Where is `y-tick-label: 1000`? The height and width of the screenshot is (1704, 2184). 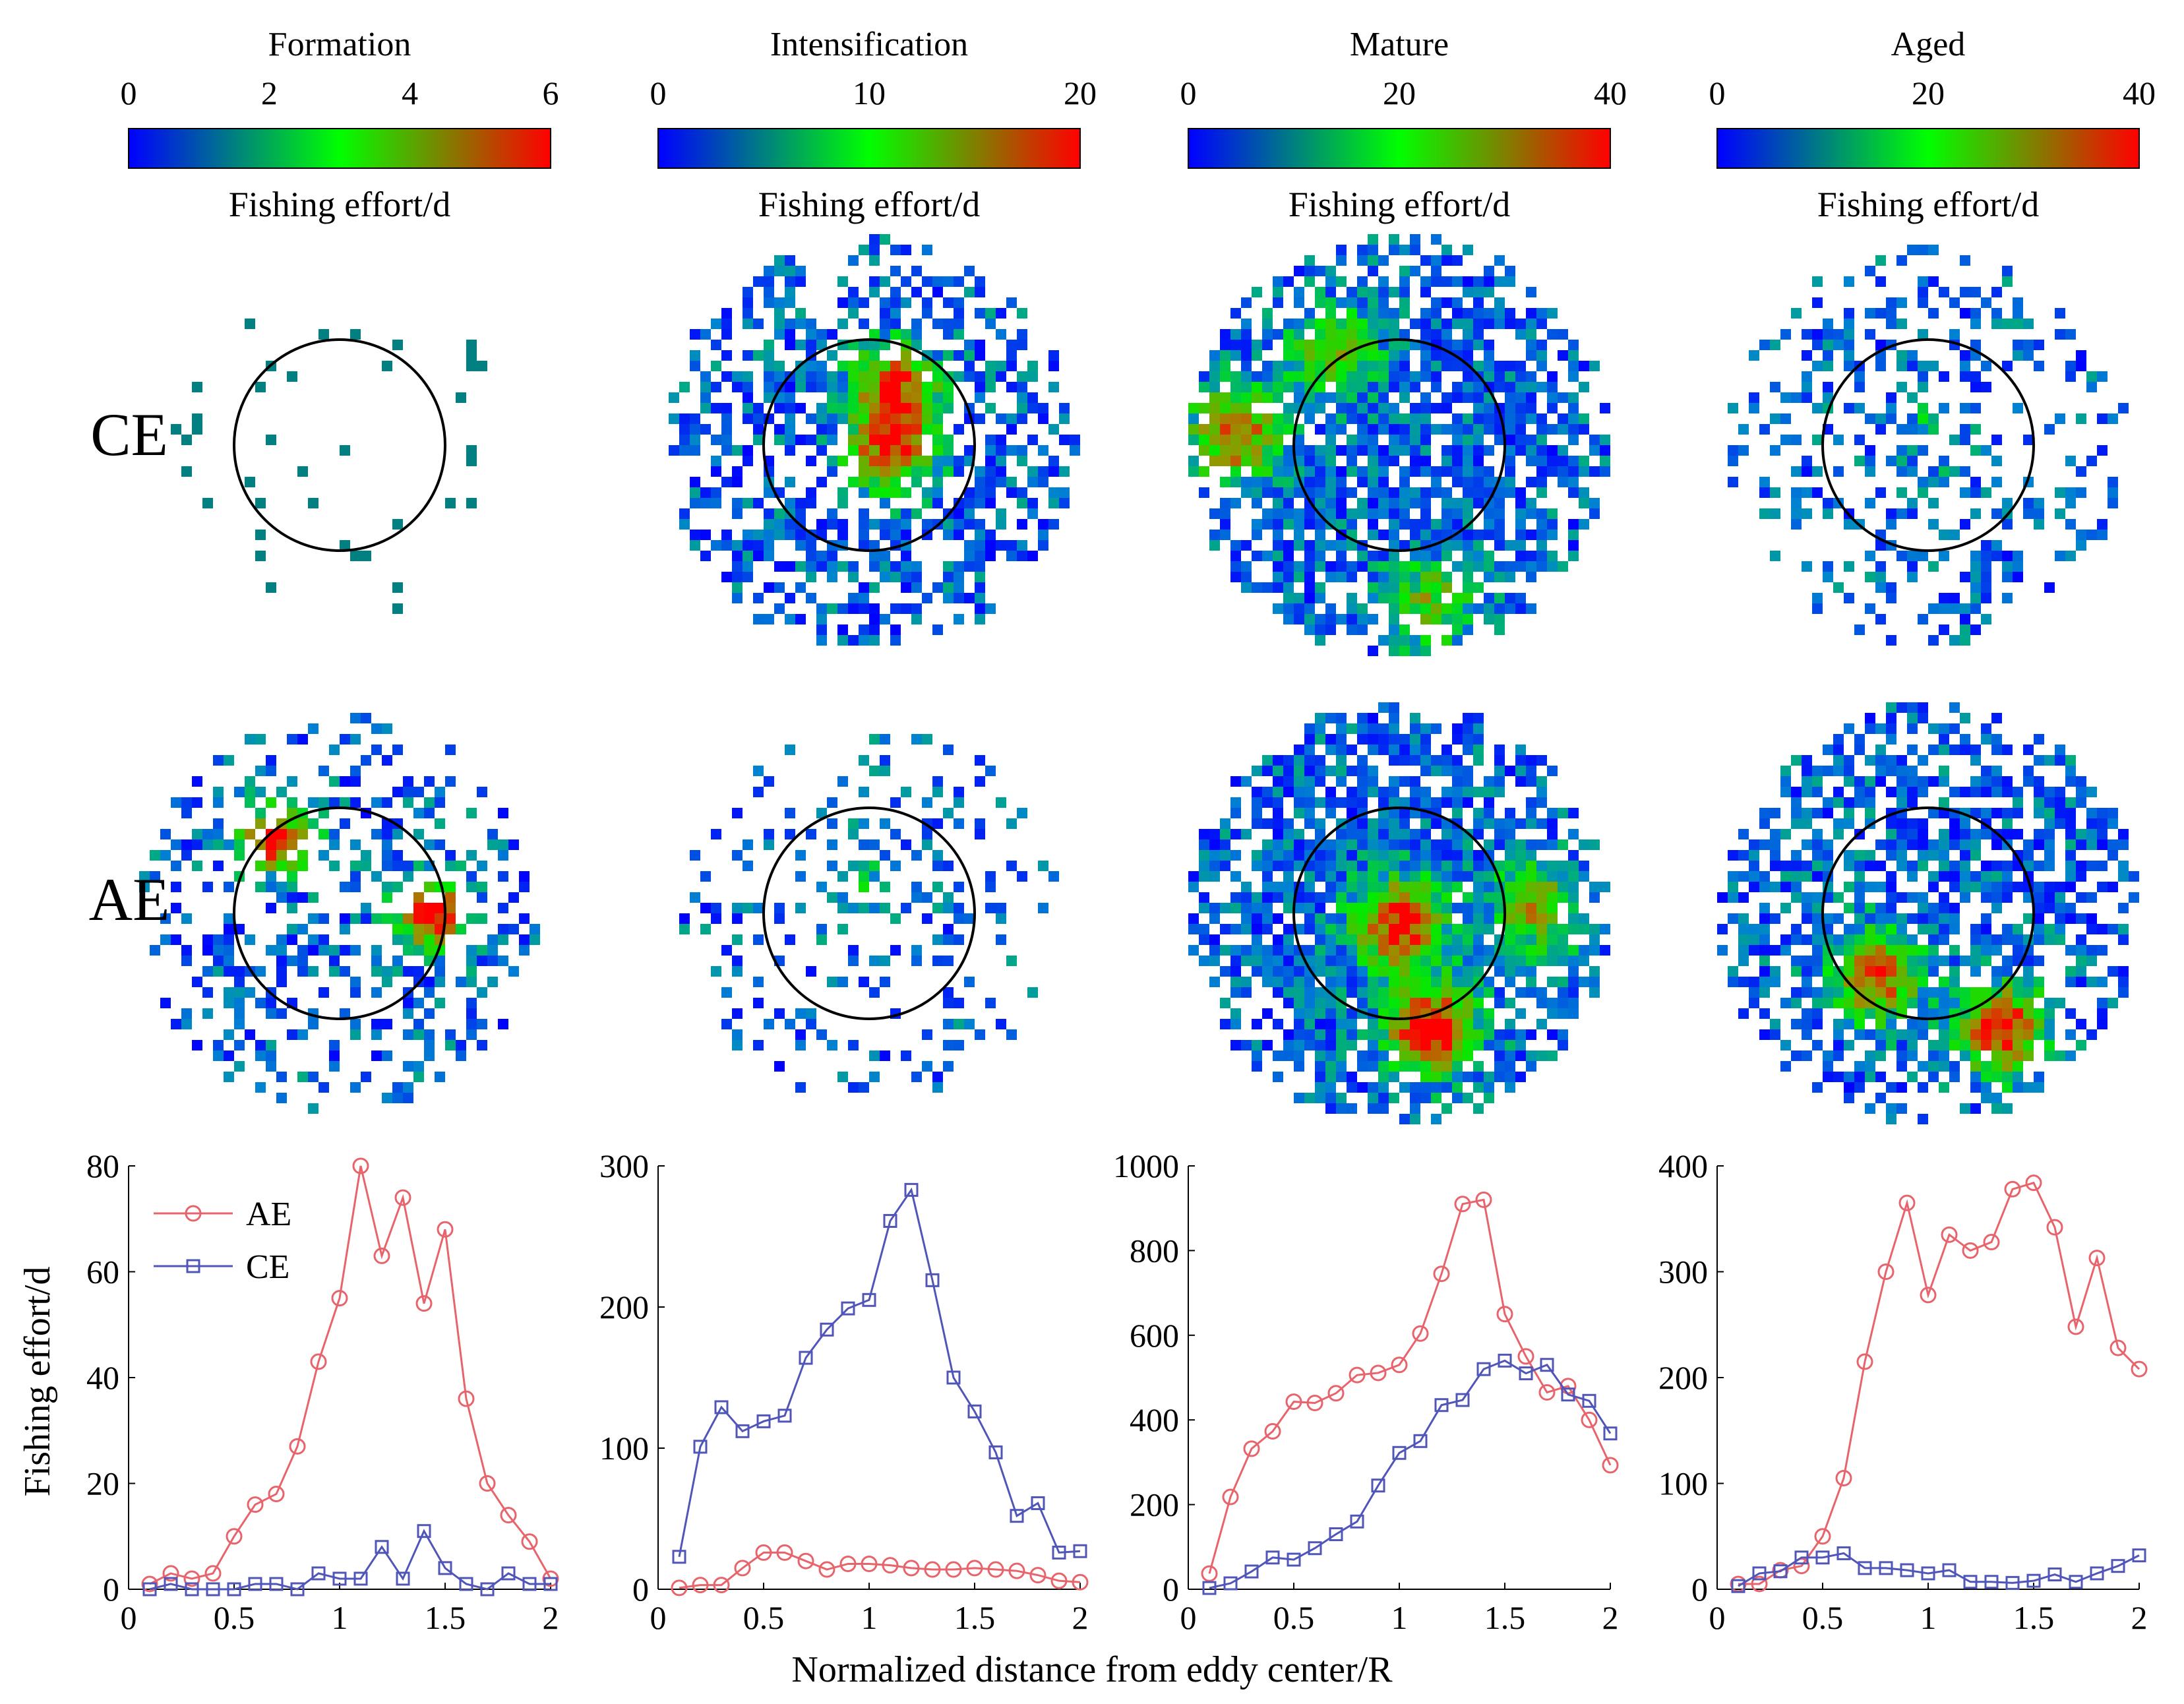 y-tick-label: 1000 is located at coordinates (1146, 1165).